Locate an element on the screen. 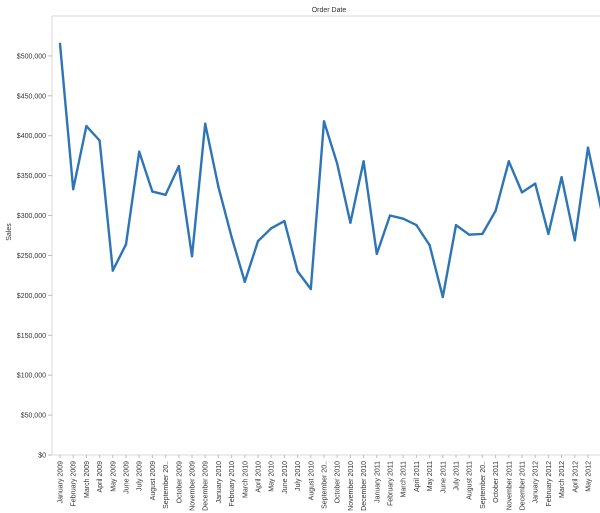 The height and width of the screenshot is (513, 600). x-tick-label: February 2012 is located at coordinates (549, 484).